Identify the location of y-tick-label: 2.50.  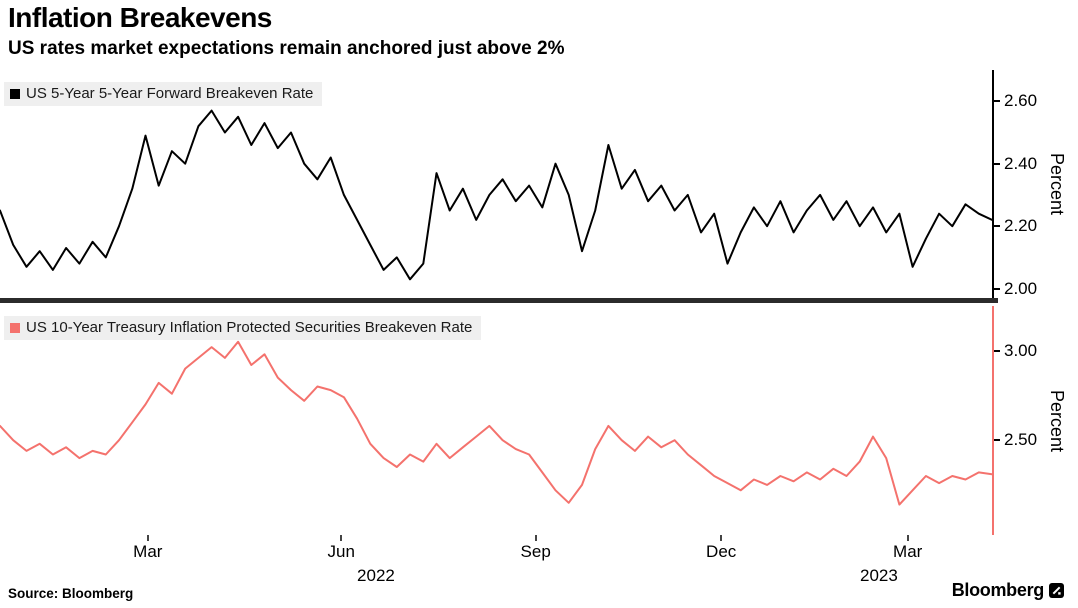
(1021, 440).